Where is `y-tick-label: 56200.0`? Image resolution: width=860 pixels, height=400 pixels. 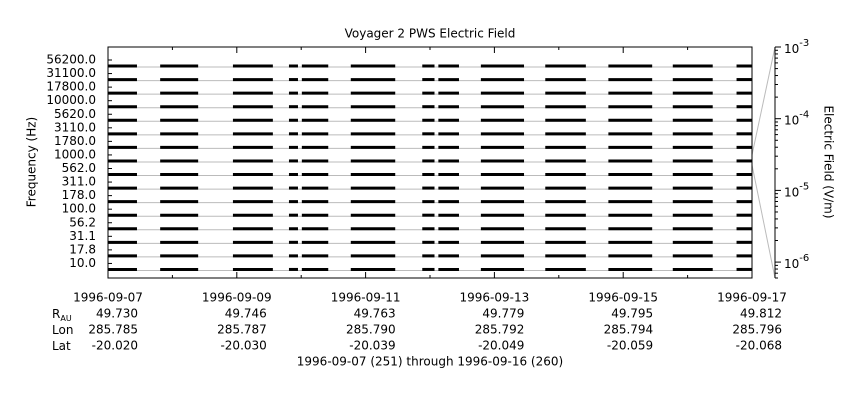 y-tick-label: 56200.0 is located at coordinates (71, 60).